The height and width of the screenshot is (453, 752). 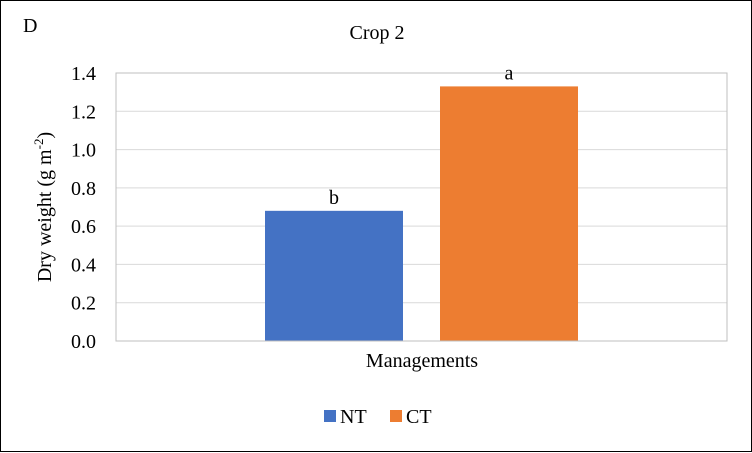 What do you see at coordinates (45, 135) in the screenshot?
I see `y-axis-label-close: )` at bounding box center [45, 135].